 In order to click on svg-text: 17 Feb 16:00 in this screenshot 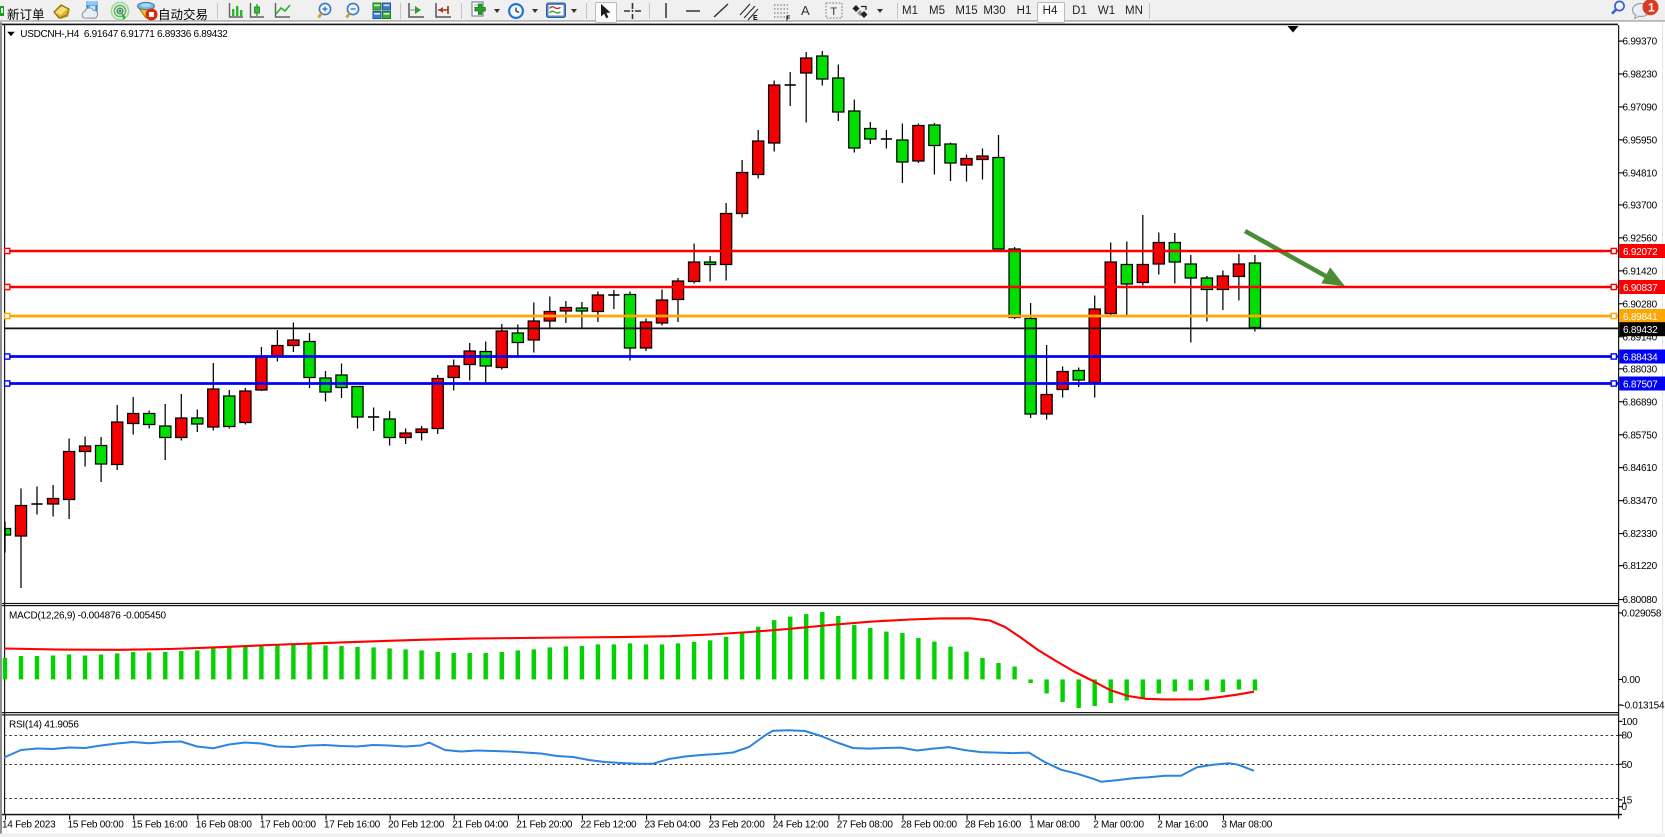, I will do `click(352, 825)`.